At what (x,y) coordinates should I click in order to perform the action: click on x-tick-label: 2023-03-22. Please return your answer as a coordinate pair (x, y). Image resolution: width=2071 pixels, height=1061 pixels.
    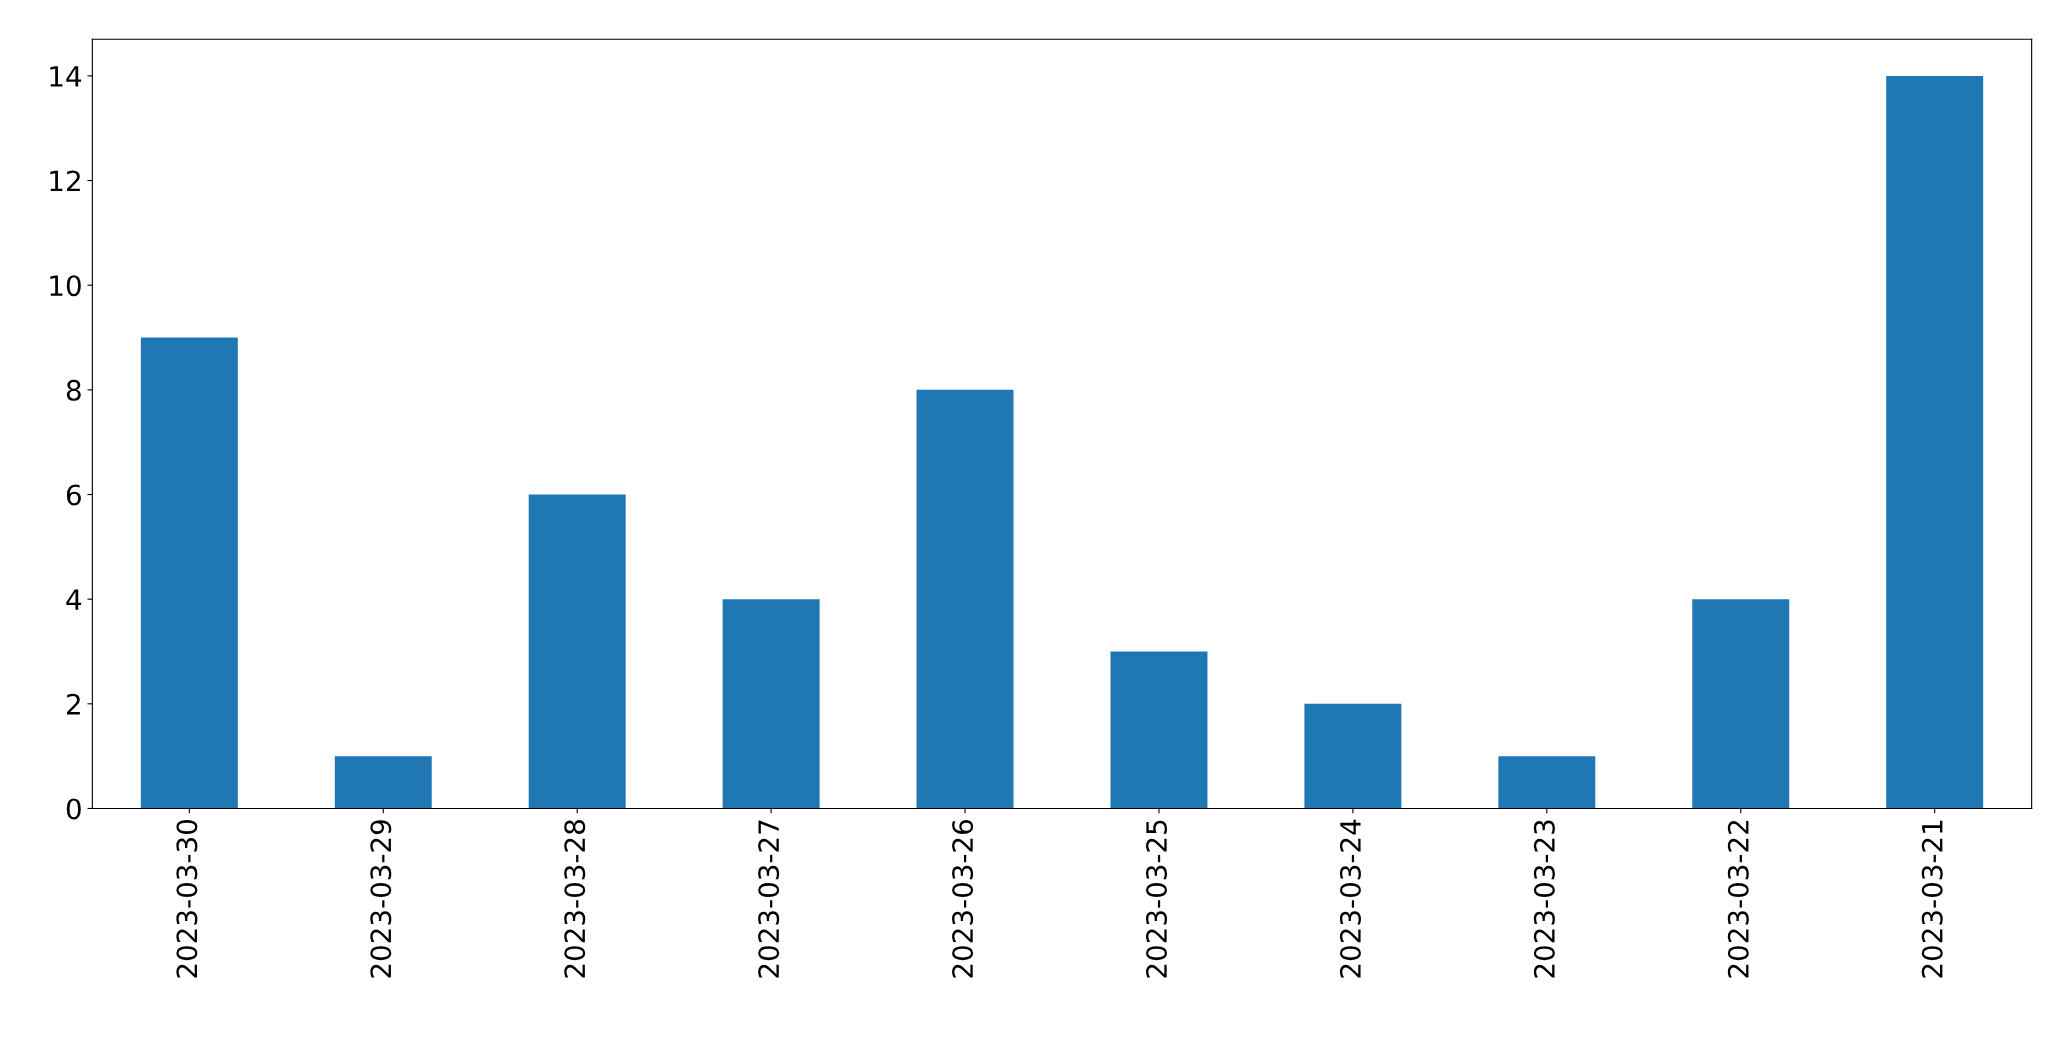
    Looking at the image, I should click on (1738, 899).